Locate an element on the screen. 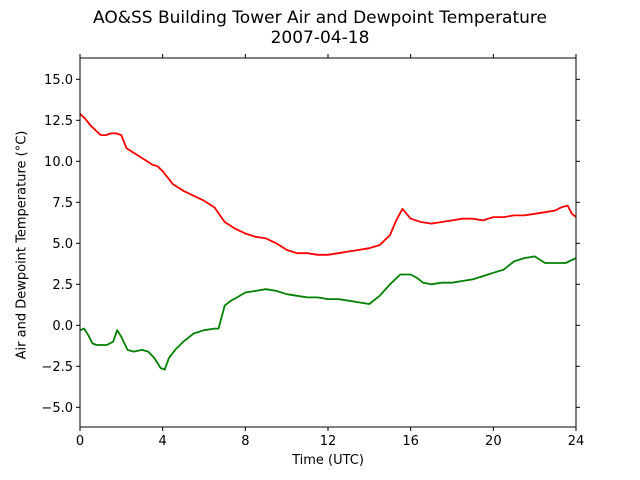 The height and width of the screenshot is (480, 640). y-tick-label: −5.0 is located at coordinates (57, 408).